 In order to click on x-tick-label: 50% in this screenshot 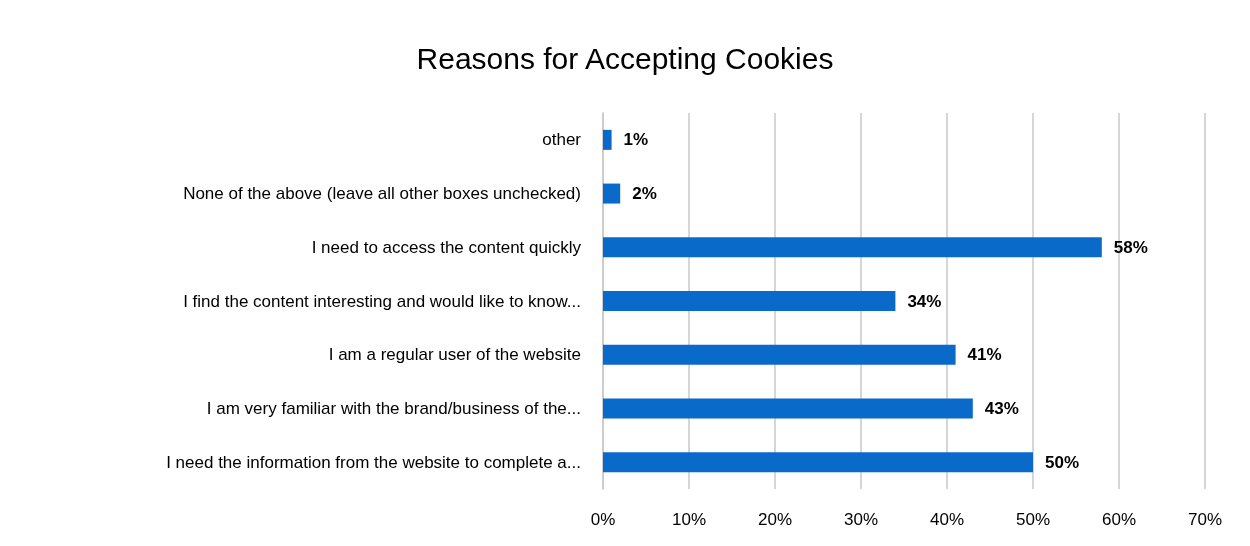, I will do `click(1033, 519)`.